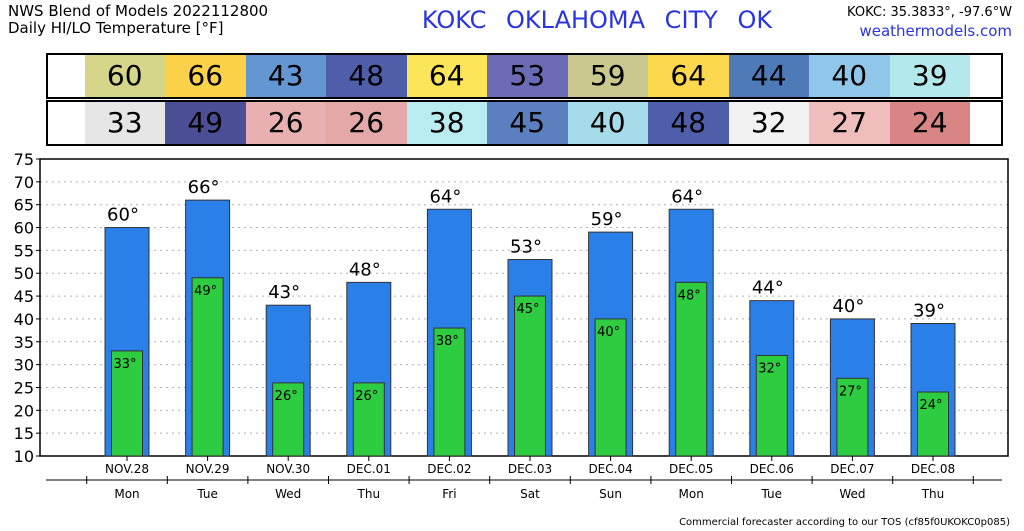  Describe the element at coordinates (530, 469) in the screenshot. I see `x-date-label: DEC.03` at that location.